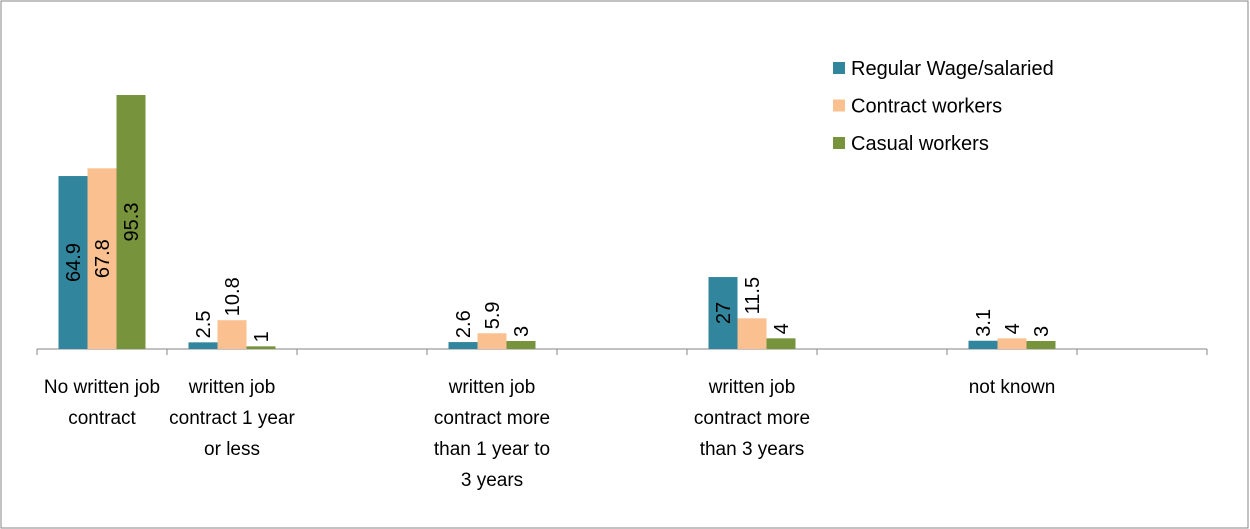  What do you see at coordinates (752, 418) in the screenshot?
I see `x-tick-label: written job contract more than 3 years` at bounding box center [752, 418].